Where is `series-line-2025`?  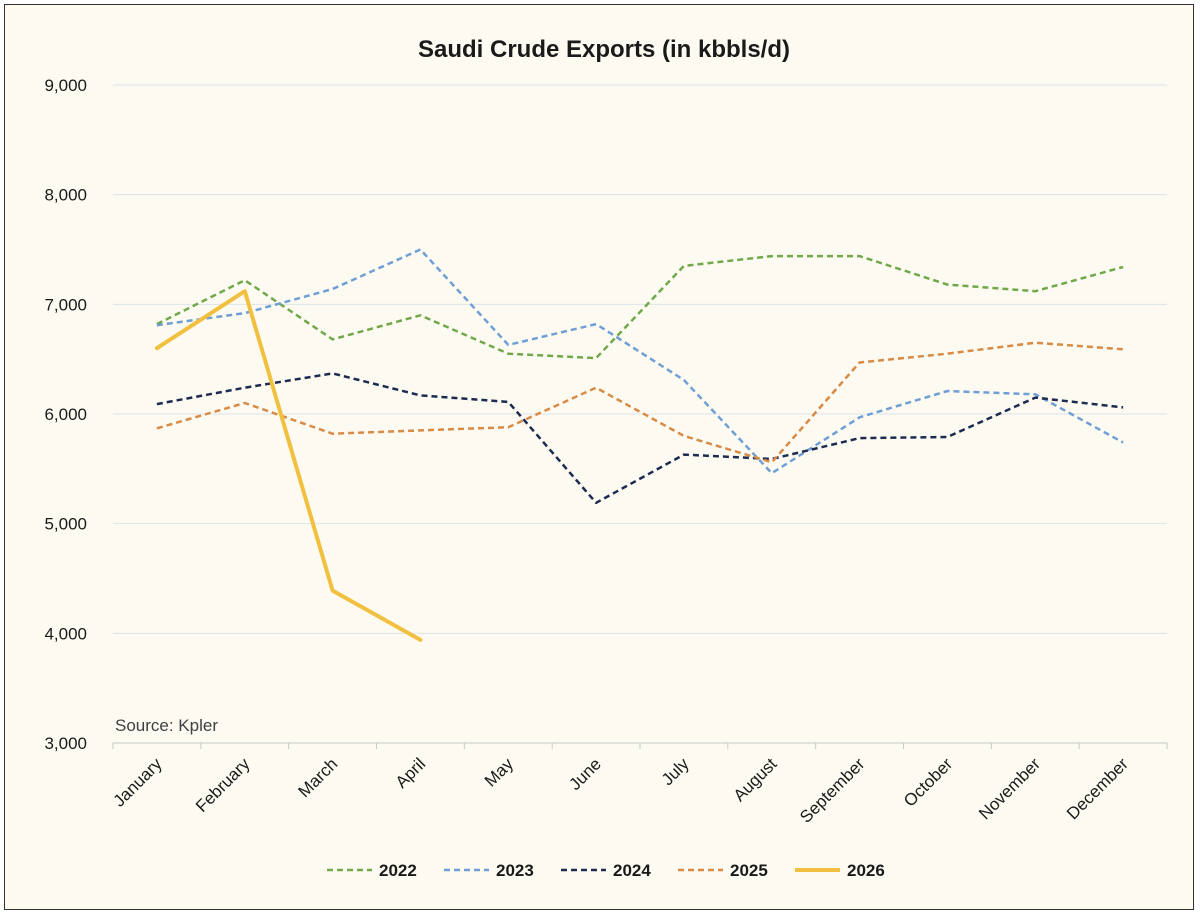 series-line-2025 is located at coordinates (640, 402).